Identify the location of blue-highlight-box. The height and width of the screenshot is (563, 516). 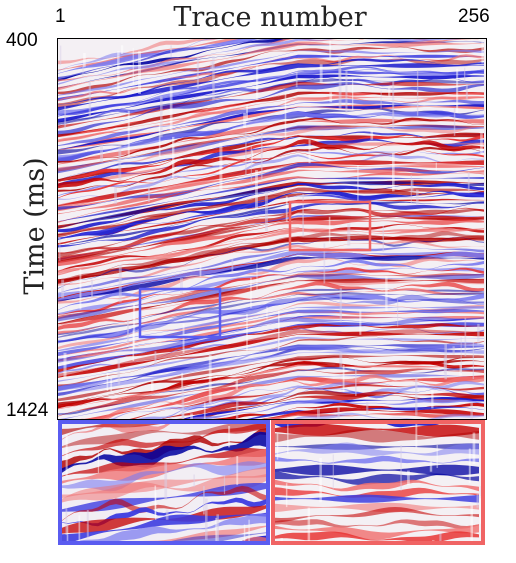
(180, 313).